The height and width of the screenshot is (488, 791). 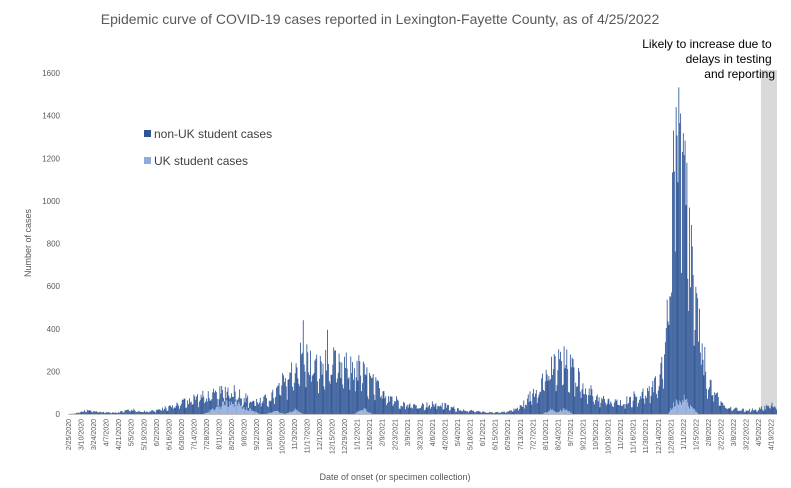 I want to click on y-tick-label: 800, so click(x=54, y=244).